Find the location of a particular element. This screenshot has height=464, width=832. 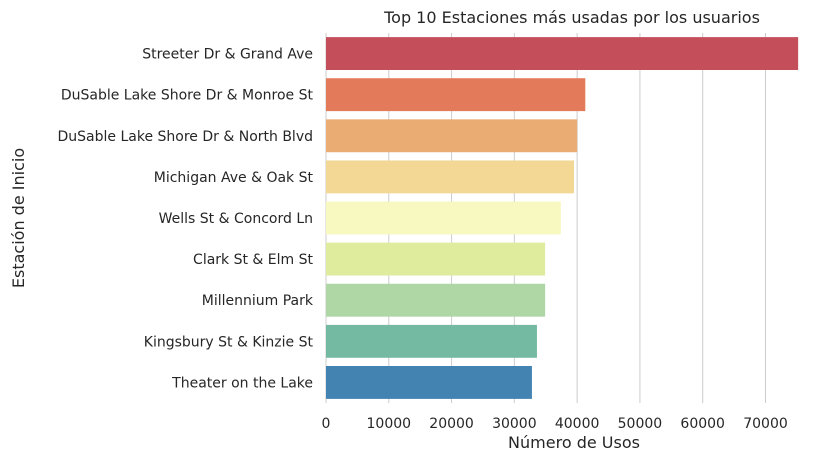

x-tick-label: 0 is located at coordinates (326, 424).